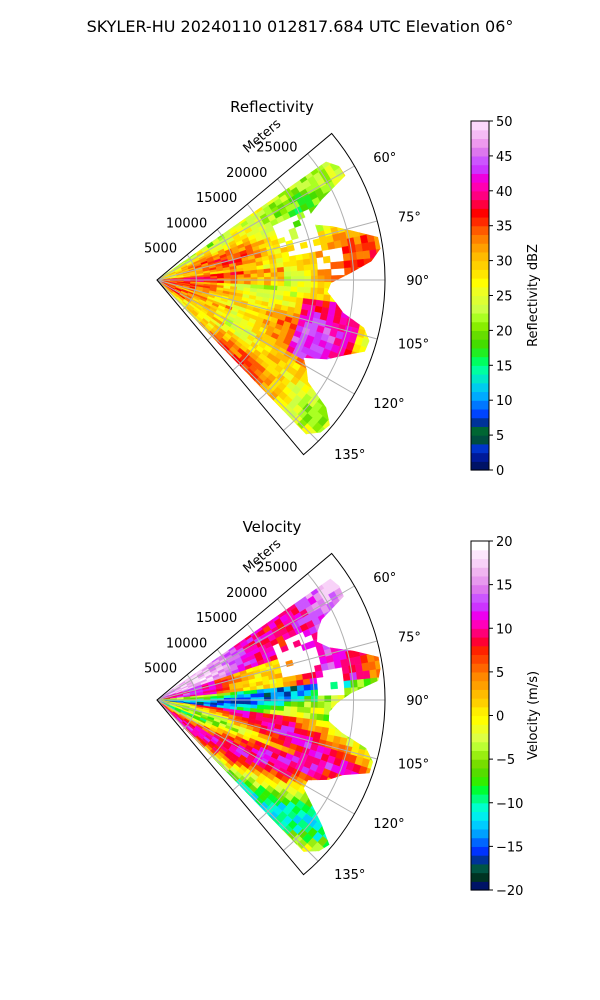 Image resolution: width=600 pixels, height=1000 pixels. What do you see at coordinates (504, 401) in the screenshot?
I see `colorbar-tick-label: 10` at bounding box center [504, 401].